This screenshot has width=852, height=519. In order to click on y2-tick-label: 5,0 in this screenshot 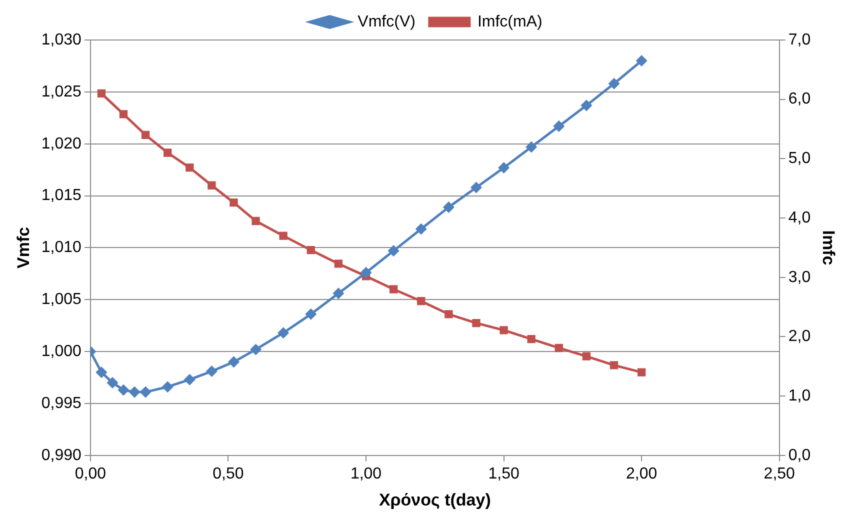, I will do `click(799, 159)`.